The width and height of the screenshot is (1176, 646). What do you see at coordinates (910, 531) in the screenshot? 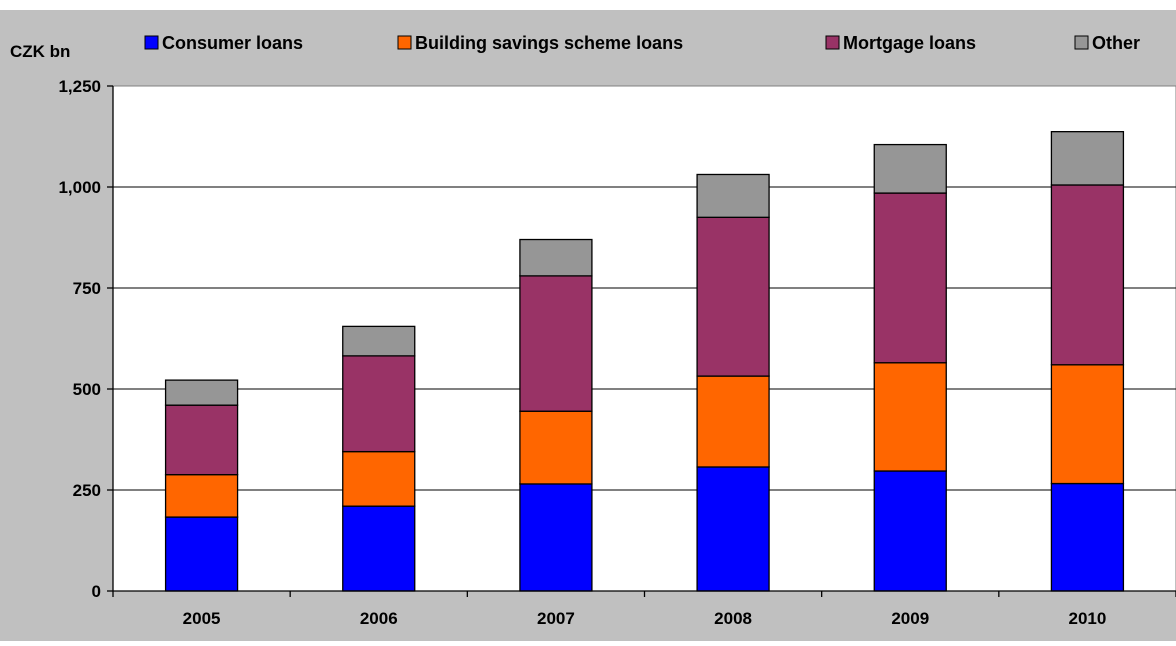
I see `bar-consumer-loans-2009` at bounding box center [910, 531].